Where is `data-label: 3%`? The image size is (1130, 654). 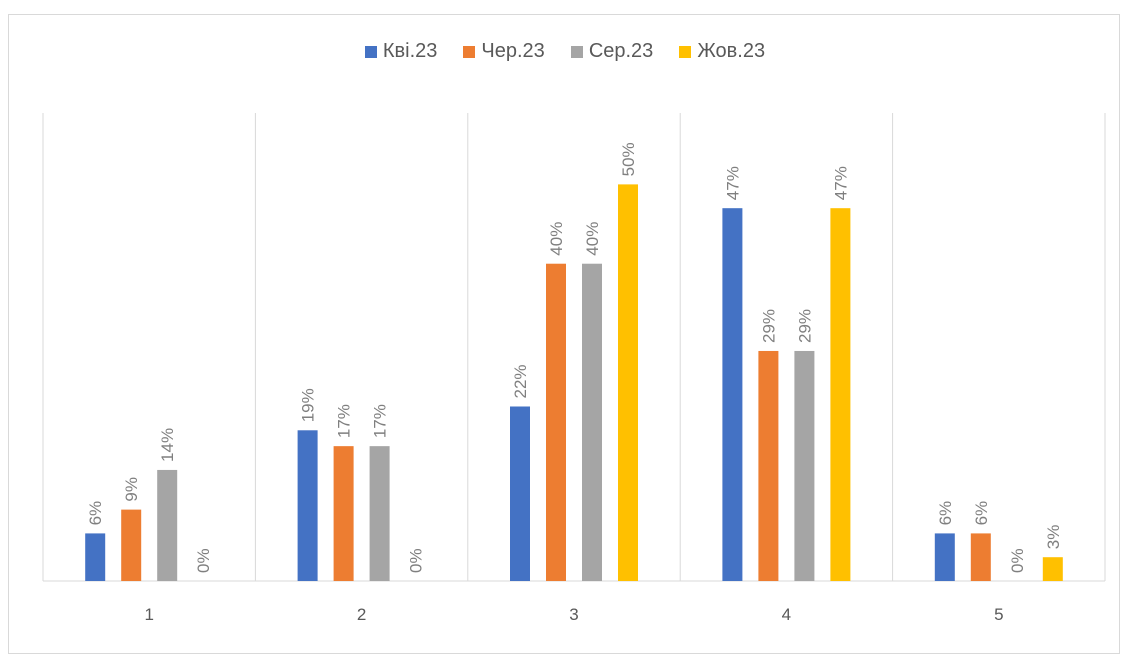 data-label: 3% is located at coordinates (1053, 537).